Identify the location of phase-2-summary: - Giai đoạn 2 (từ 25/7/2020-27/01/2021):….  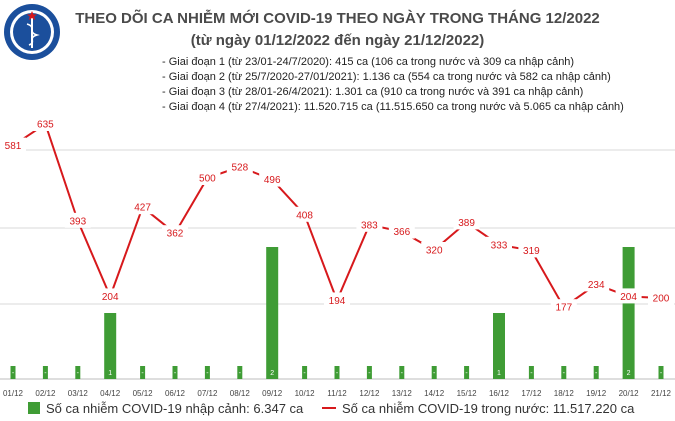
(386, 77).